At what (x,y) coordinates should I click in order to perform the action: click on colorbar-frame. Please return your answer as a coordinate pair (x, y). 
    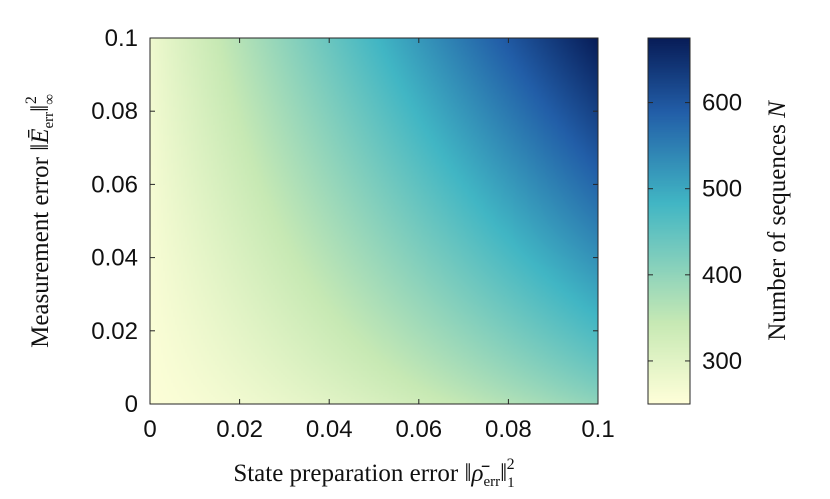
    Looking at the image, I should click on (669, 221).